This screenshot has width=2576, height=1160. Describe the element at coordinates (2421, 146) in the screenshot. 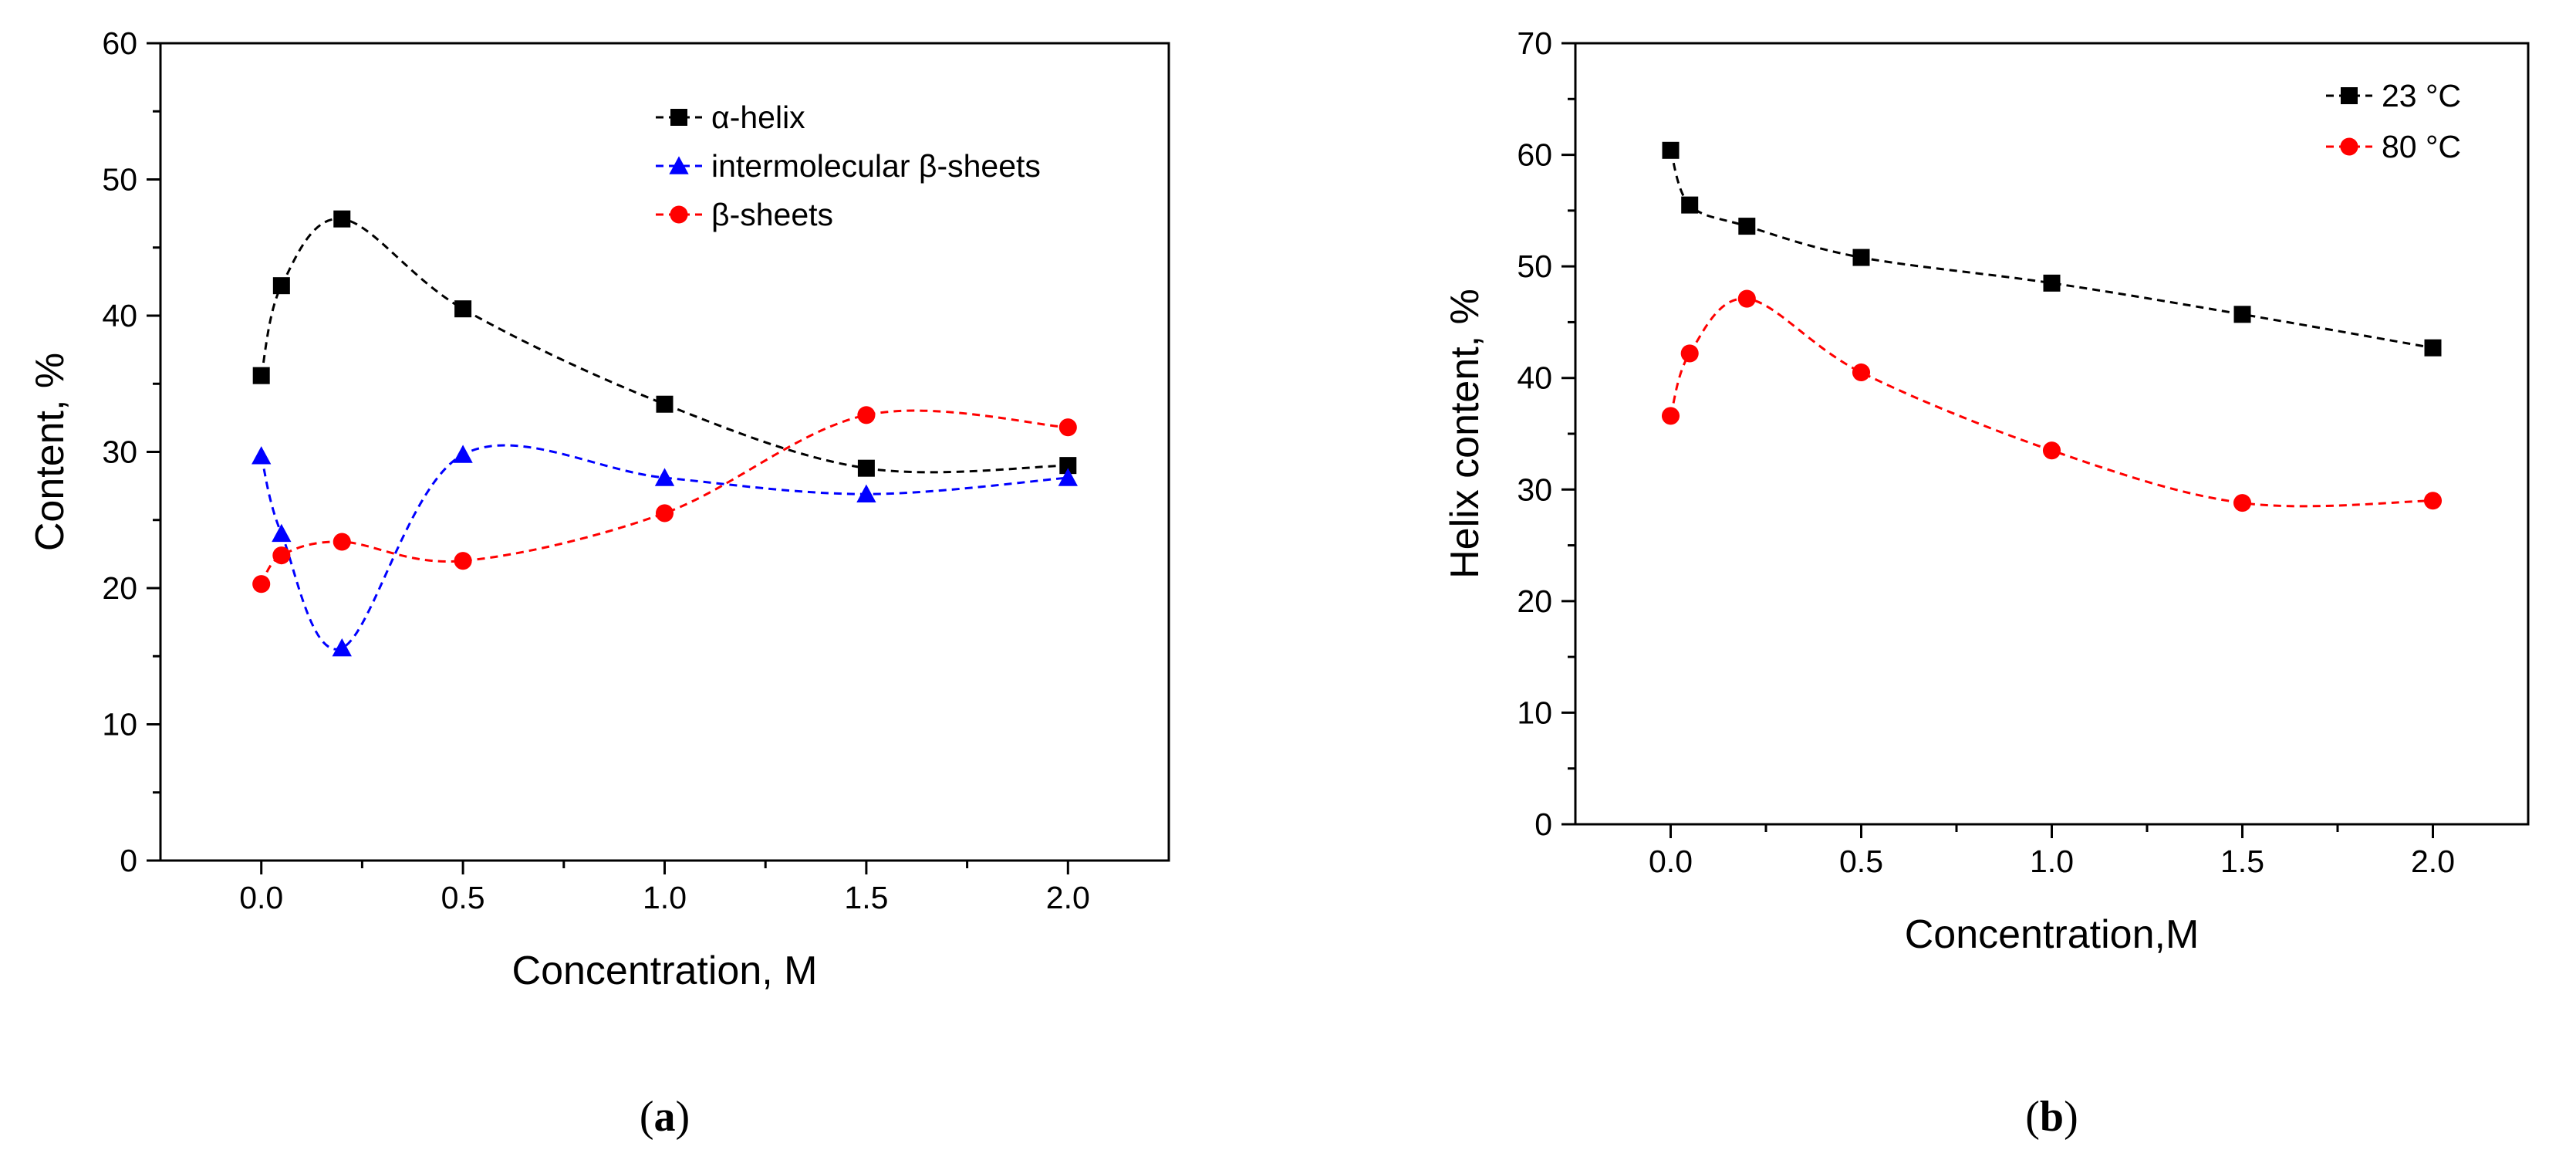

I see `legend-label: 80 °C` at that location.